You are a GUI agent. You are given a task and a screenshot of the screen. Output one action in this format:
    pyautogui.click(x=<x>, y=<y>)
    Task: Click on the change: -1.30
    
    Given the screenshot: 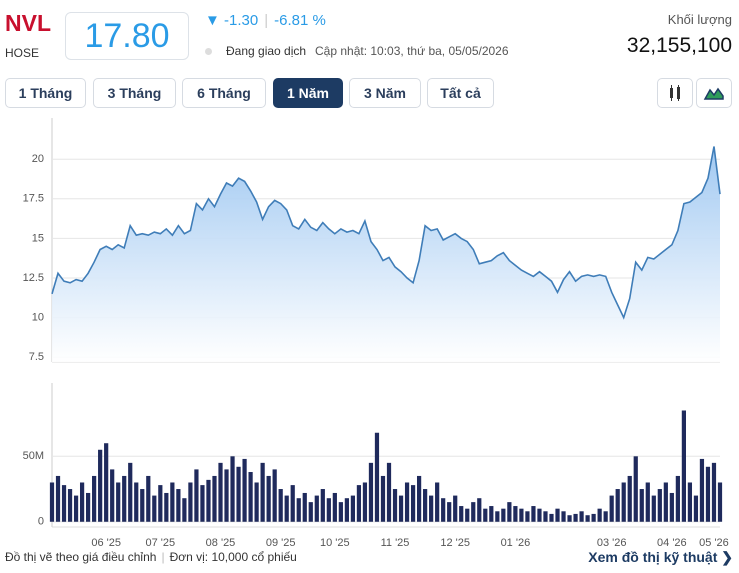 What is the action you would take?
    pyautogui.click(x=241, y=20)
    